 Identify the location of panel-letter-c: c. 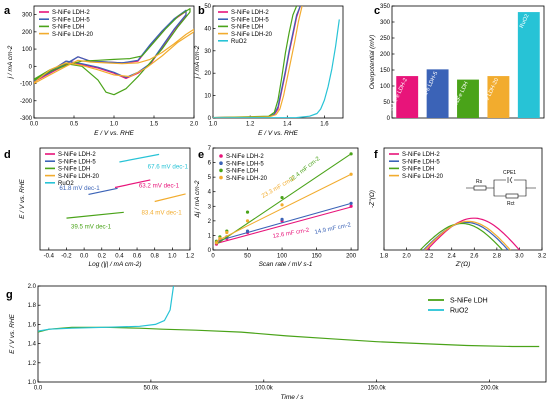
(377, 11).